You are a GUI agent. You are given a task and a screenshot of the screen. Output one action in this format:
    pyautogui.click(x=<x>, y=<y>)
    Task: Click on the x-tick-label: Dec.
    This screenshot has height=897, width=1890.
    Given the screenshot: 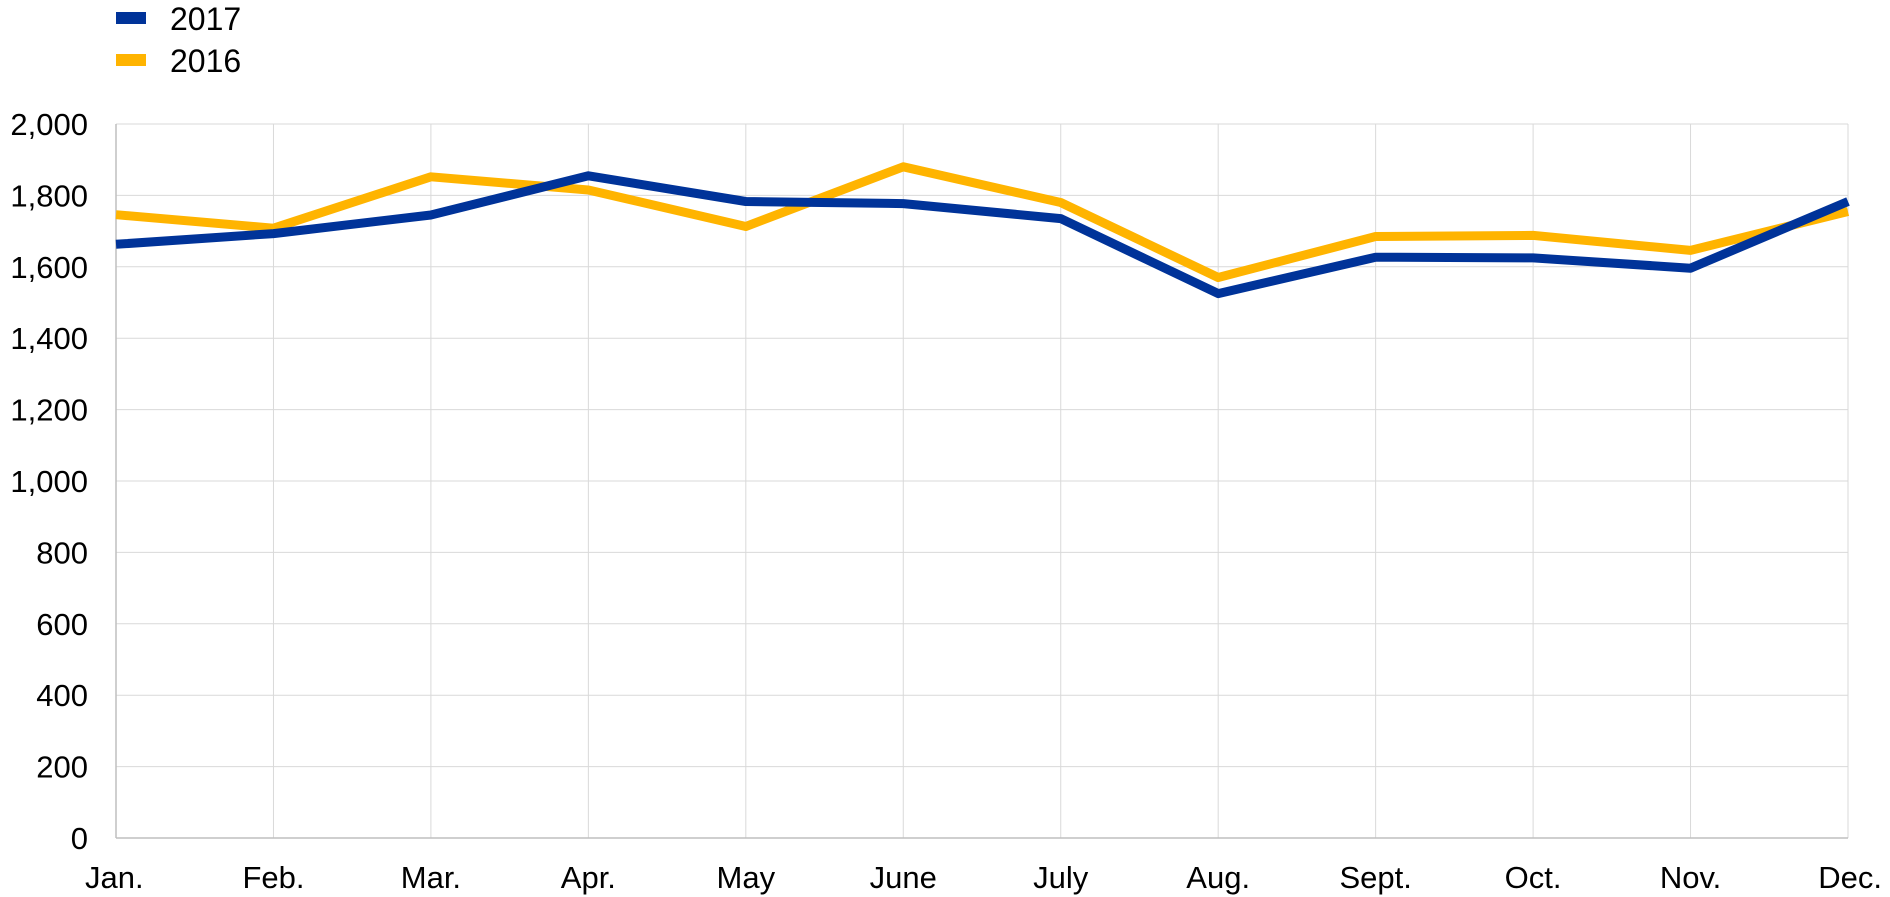 What is the action you would take?
    pyautogui.click(x=1850, y=877)
    